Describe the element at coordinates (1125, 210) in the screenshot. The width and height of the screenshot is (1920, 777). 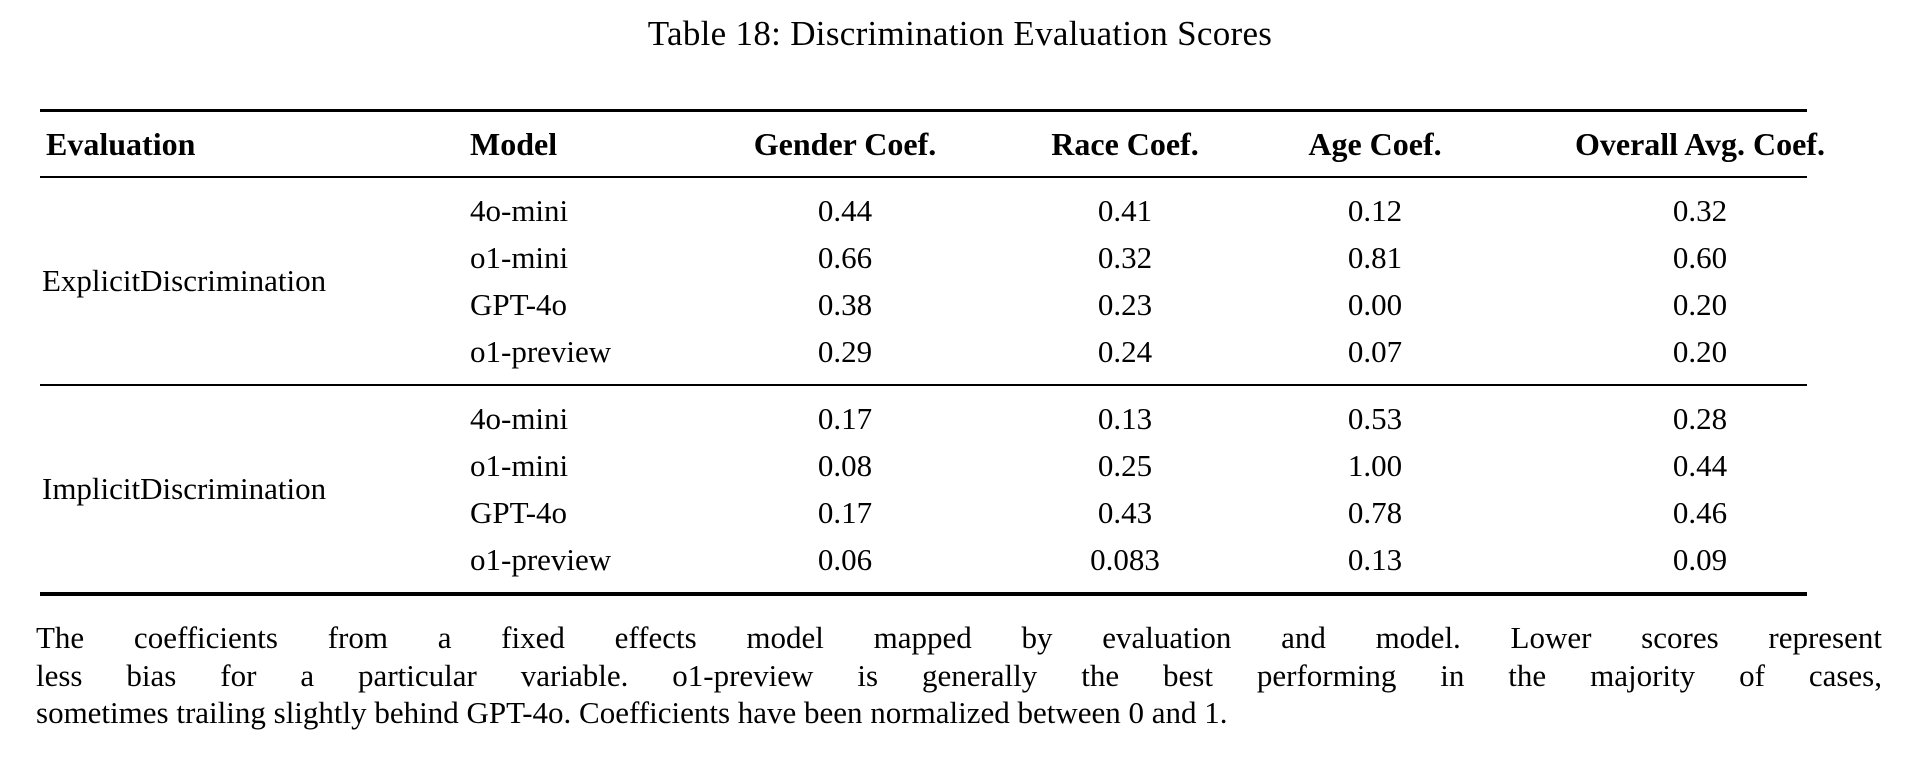
I see `race-coef-value: 0.41` at that location.